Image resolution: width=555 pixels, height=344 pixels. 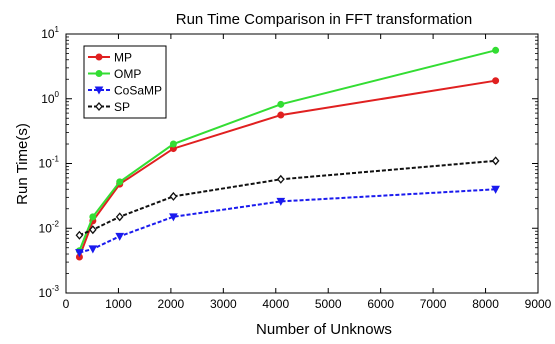 What do you see at coordinates (66, 304) in the screenshot?
I see `x-tick-label: 0` at bounding box center [66, 304].